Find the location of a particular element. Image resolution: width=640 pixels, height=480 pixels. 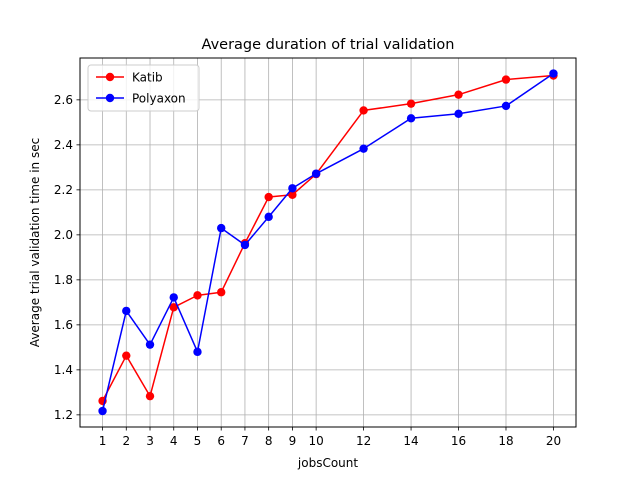

y-tick-label: 2.4 is located at coordinates (63, 145).